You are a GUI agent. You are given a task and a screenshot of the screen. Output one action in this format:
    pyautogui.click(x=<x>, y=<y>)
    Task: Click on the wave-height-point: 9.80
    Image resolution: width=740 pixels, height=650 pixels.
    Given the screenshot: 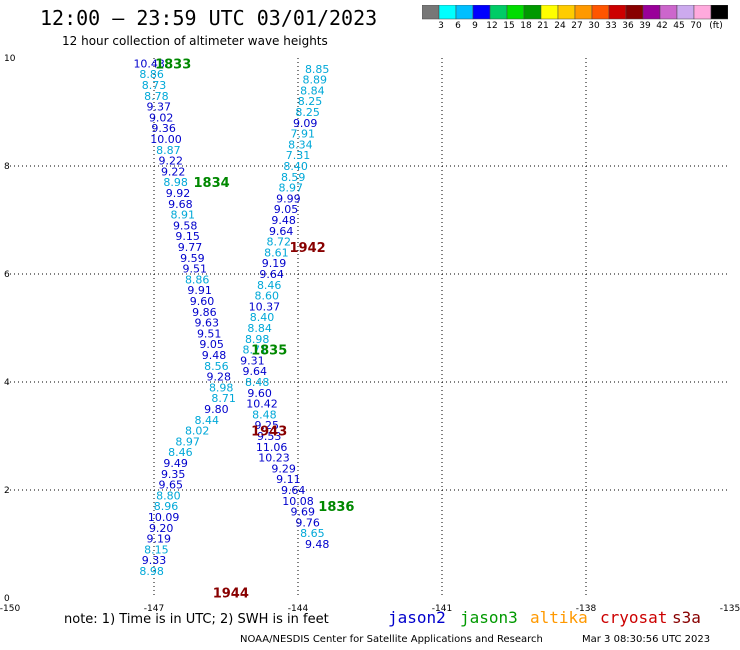 What is the action you would take?
    pyautogui.click(x=216, y=409)
    